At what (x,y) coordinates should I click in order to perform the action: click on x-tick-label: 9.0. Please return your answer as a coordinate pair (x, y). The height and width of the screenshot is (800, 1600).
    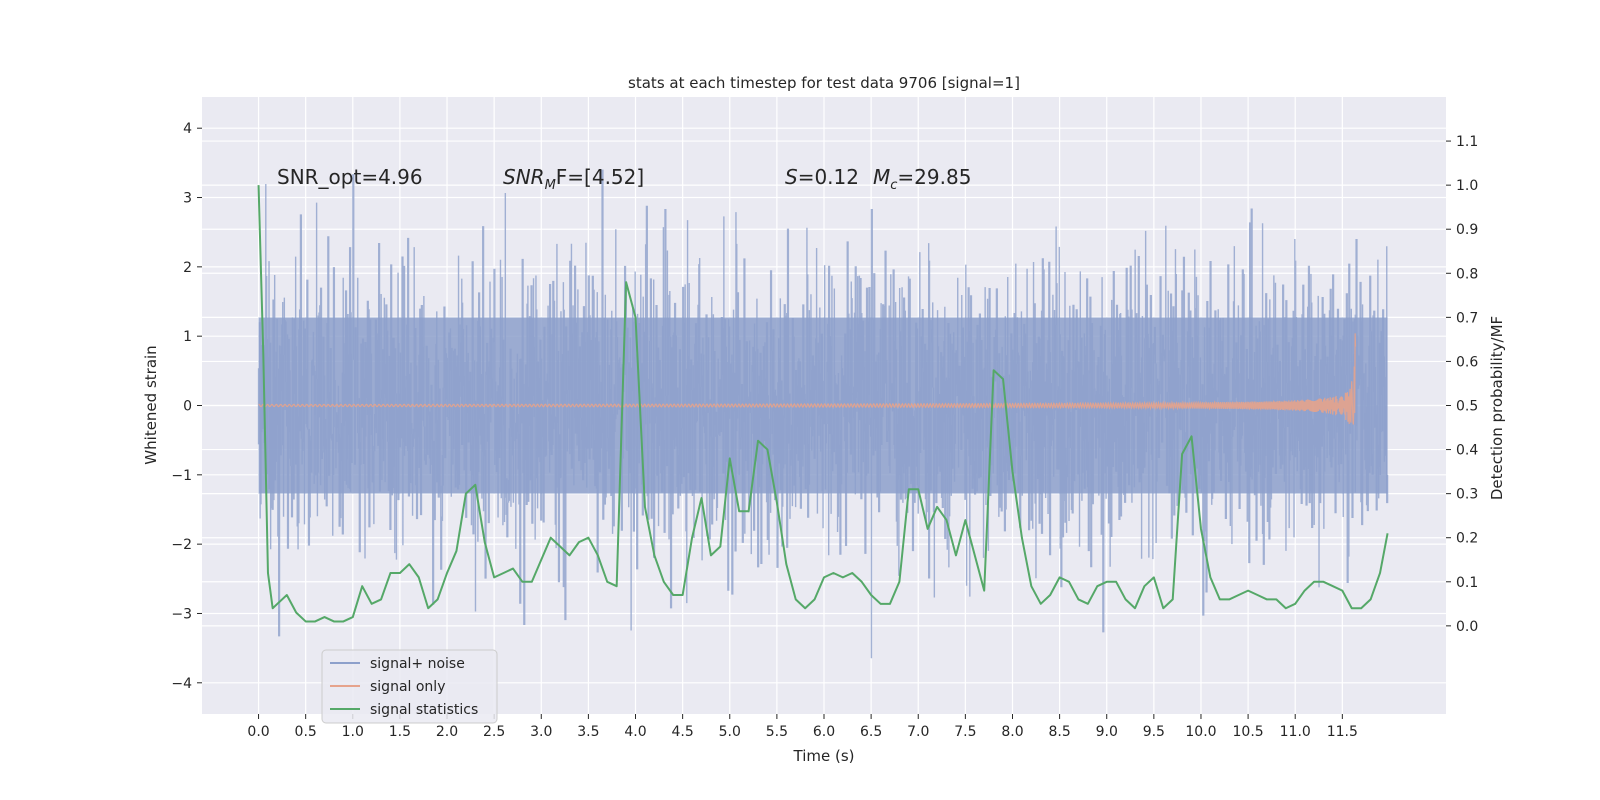
    Looking at the image, I should click on (1107, 732).